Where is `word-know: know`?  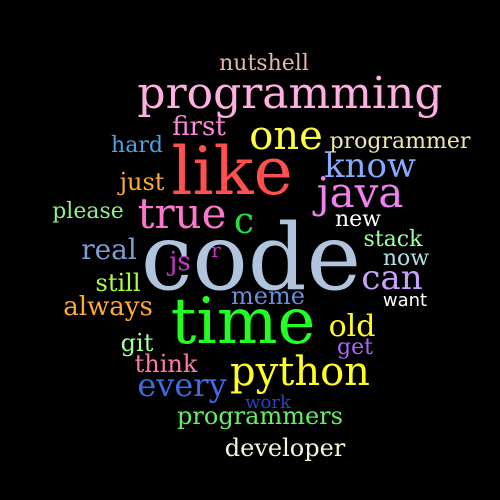
word-know: know is located at coordinates (370, 166).